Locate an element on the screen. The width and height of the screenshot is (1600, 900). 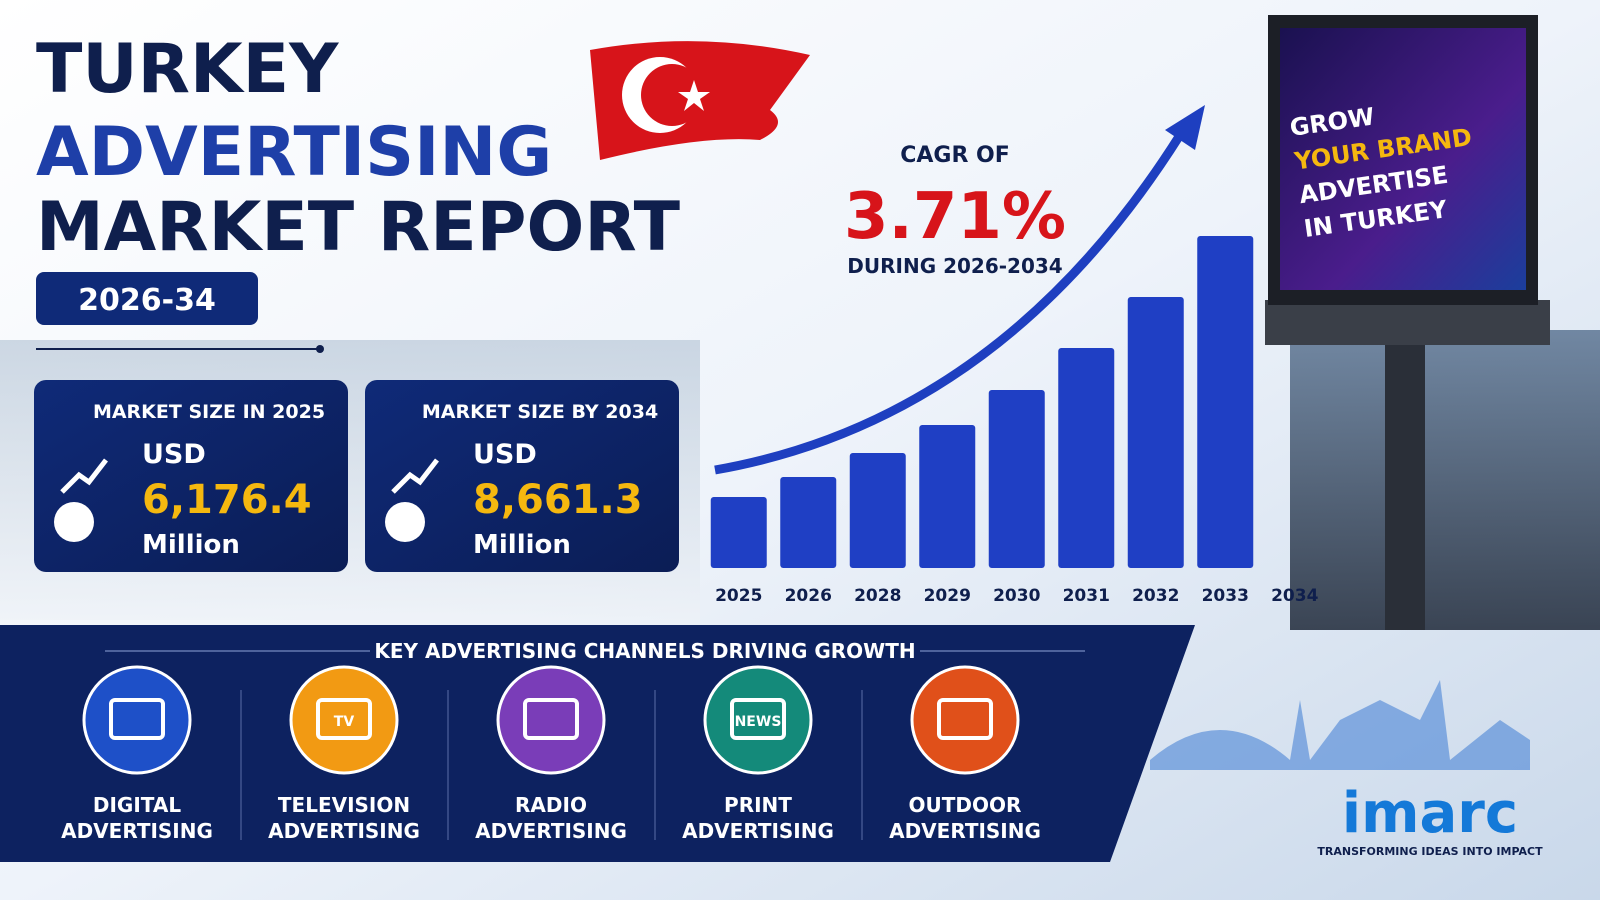
growth-arrowhead is located at coordinates (1185, 127).